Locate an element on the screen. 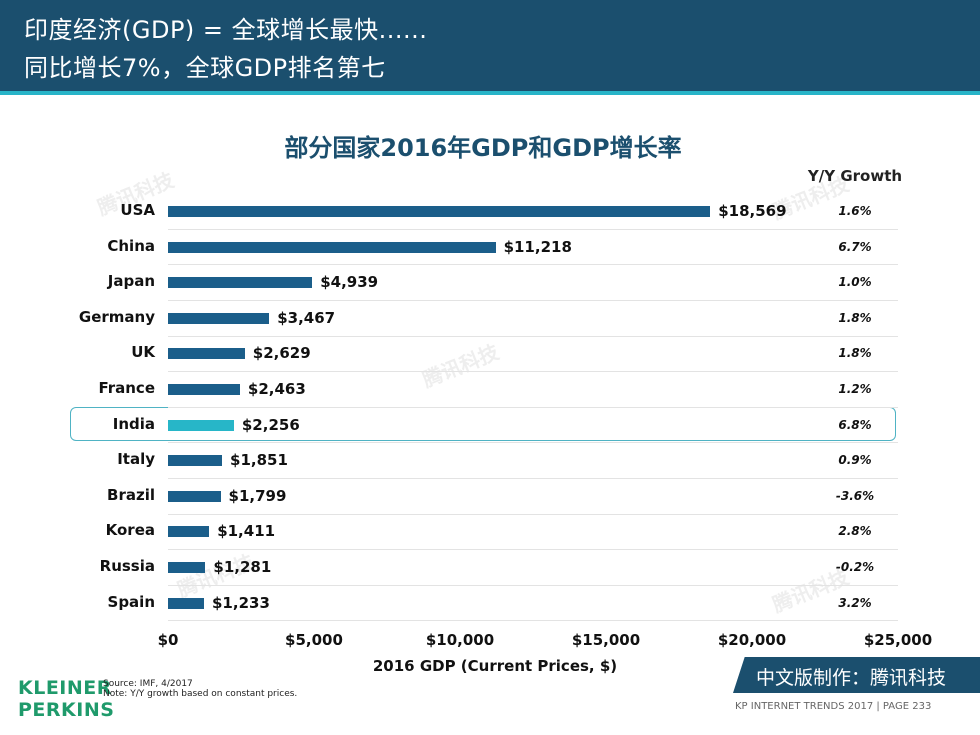 The height and width of the screenshot is (735, 980). value-label-germany: $3,467 is located at coordinates (306, 317).